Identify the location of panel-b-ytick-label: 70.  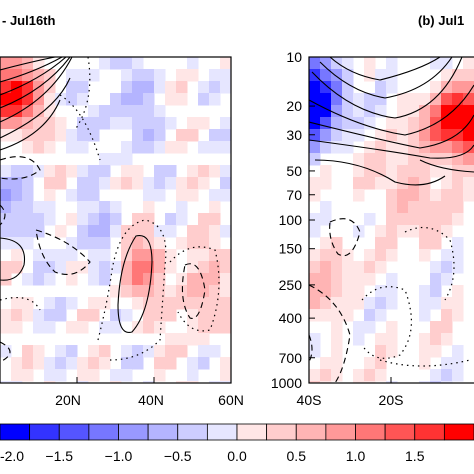
(294, 195).